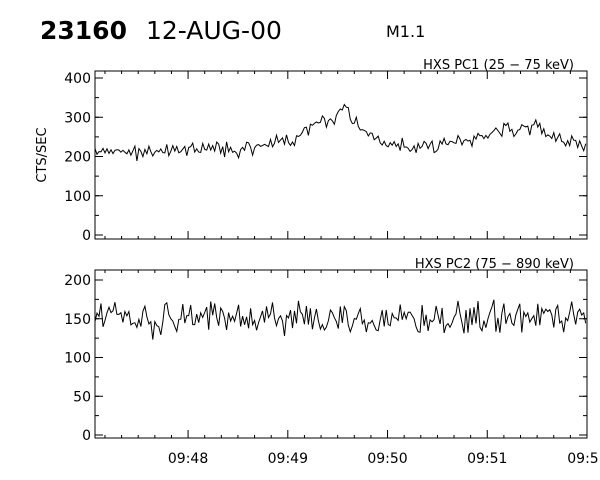  What do you see at coordinates (582, 459) in the screenshot?
I see `x-tick-label-4: 09:5` at bounding box center [582, 459].